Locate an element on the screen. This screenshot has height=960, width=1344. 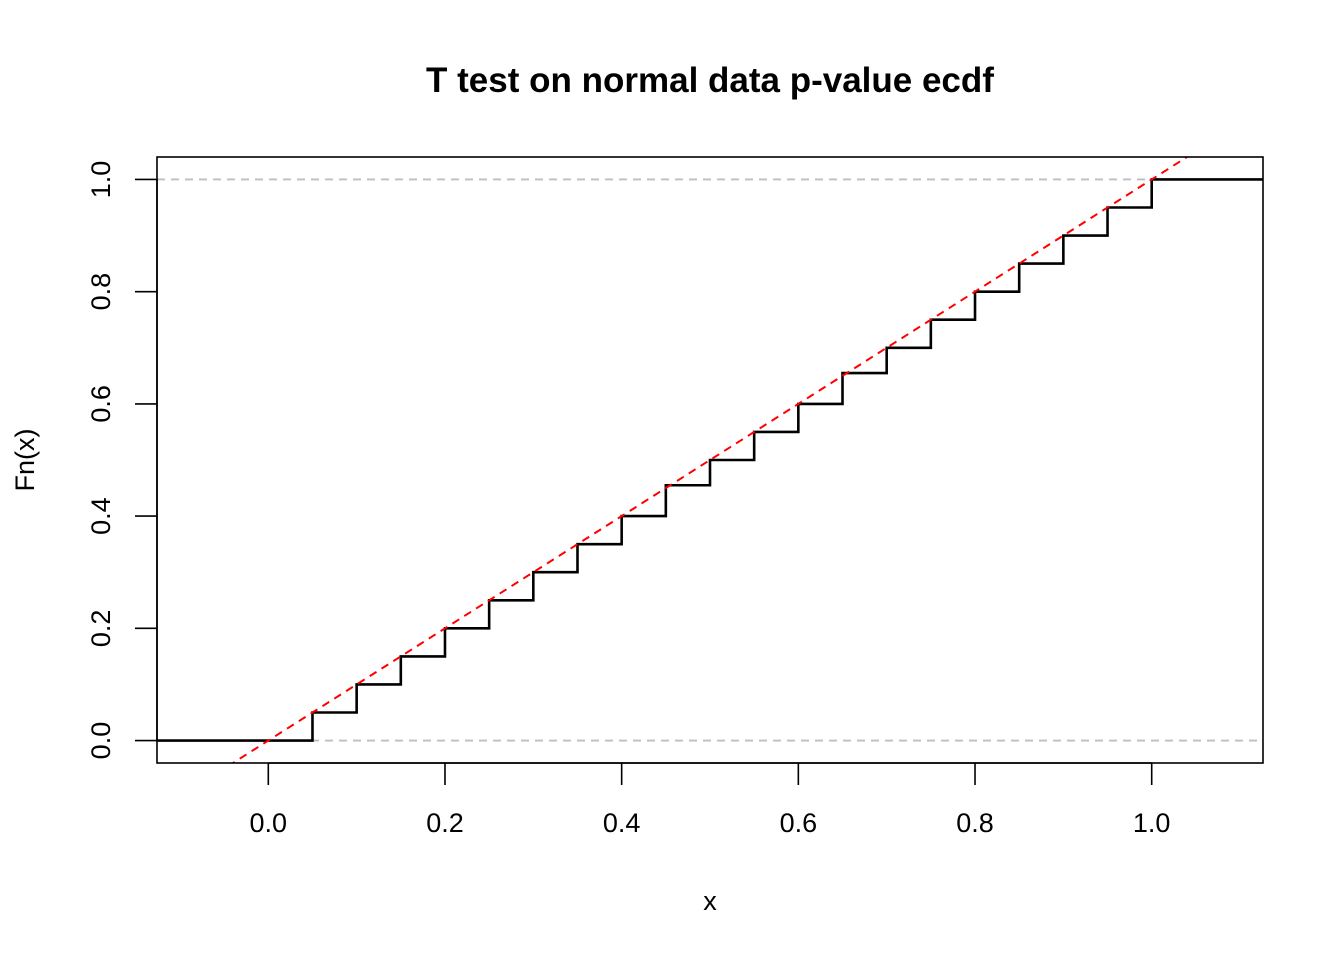
chart-title: T test on normal data p-value ecdf is located at coordinates (710, 80).